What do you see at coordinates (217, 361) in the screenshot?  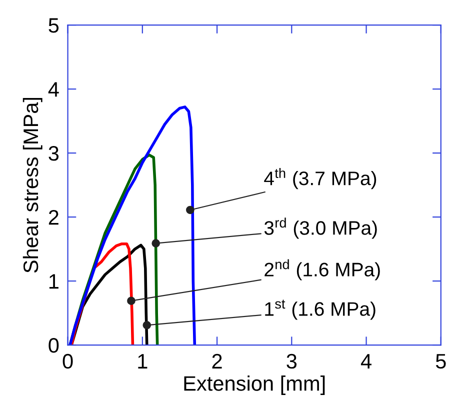 I see `x-tick-label: 2` at bounding box center [217, 361].